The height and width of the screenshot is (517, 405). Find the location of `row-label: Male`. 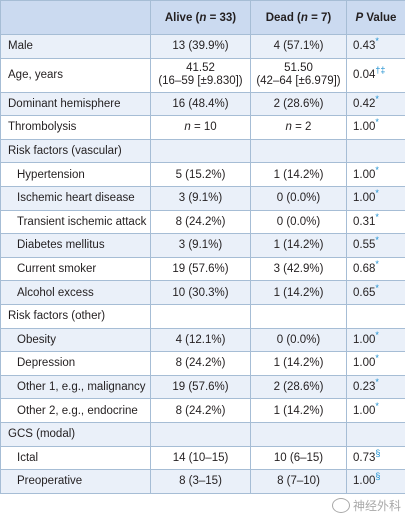

row-label: Male is located at coordinates (75, 46).